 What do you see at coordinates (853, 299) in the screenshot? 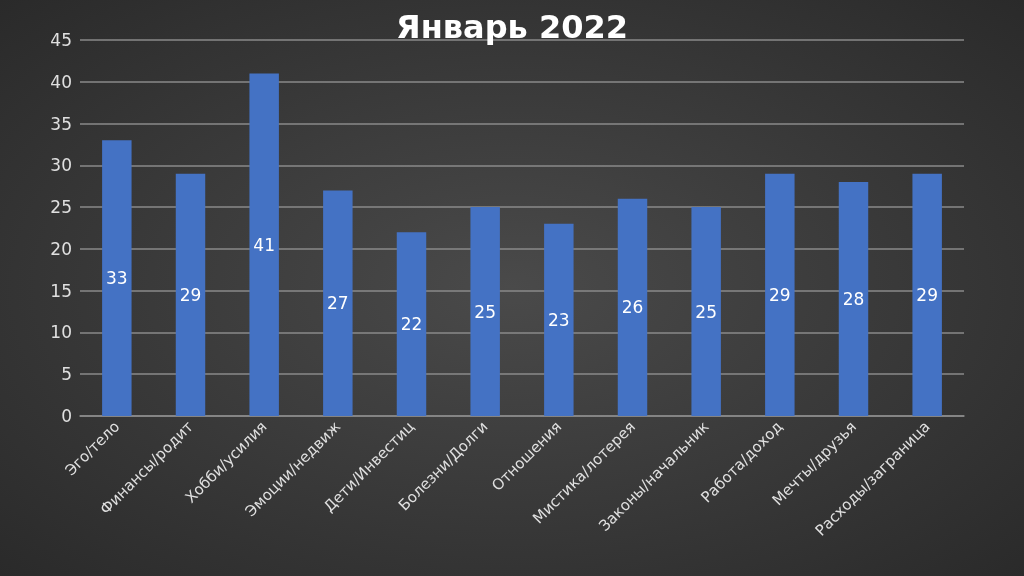
I see `data-label: 28` at bounding box center [853, 299].